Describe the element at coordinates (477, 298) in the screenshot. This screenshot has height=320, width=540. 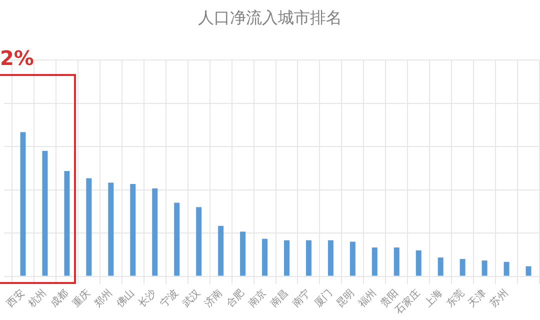
I see `x-tick-label: 天津` at that location.